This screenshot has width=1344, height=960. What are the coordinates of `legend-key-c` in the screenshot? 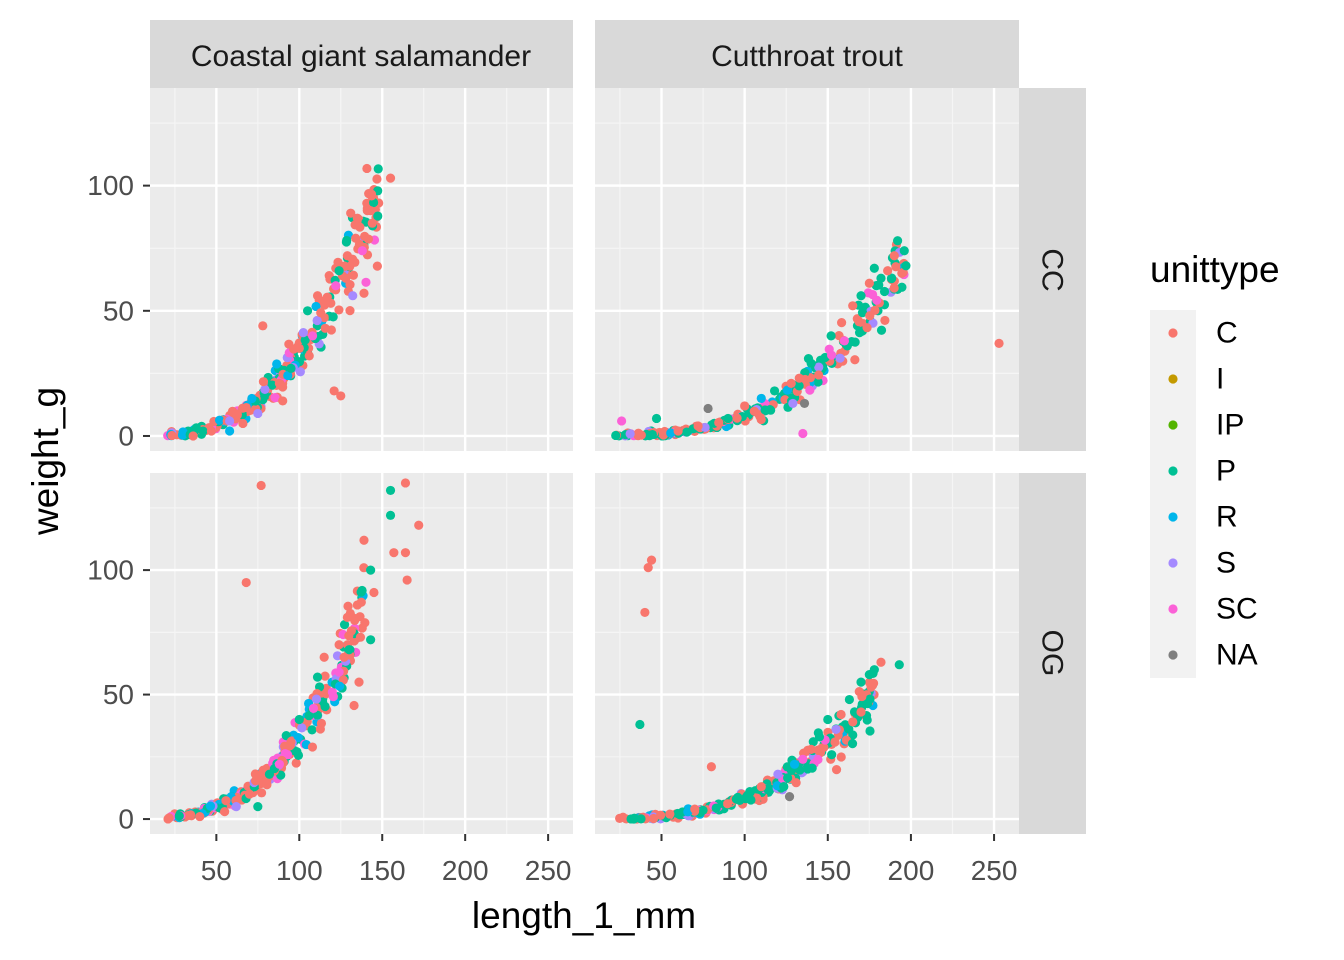 It's located at (1173, 333).